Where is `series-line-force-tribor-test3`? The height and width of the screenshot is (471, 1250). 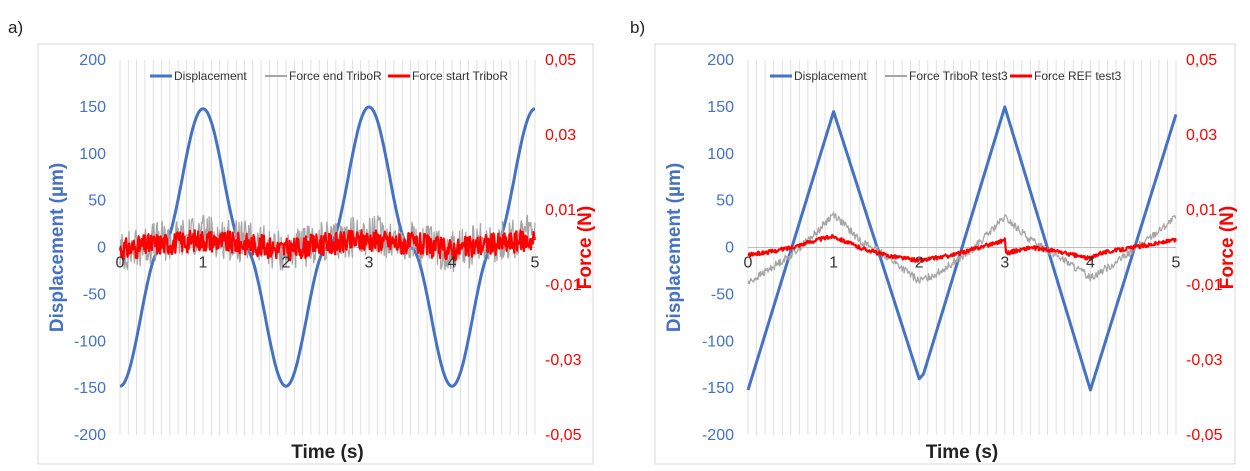 series-line-force-tribor-test3 is located at coordinates (962, 248).